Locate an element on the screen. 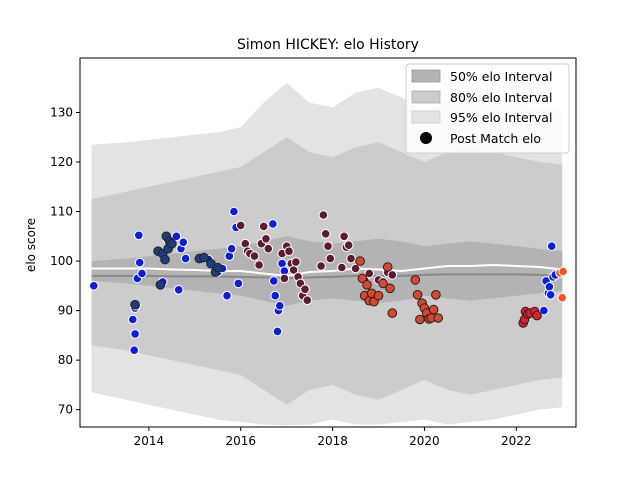 The height and width of the screenshot is (480, 640). y-tick-label: 110 is located at coordinates (61, 212).